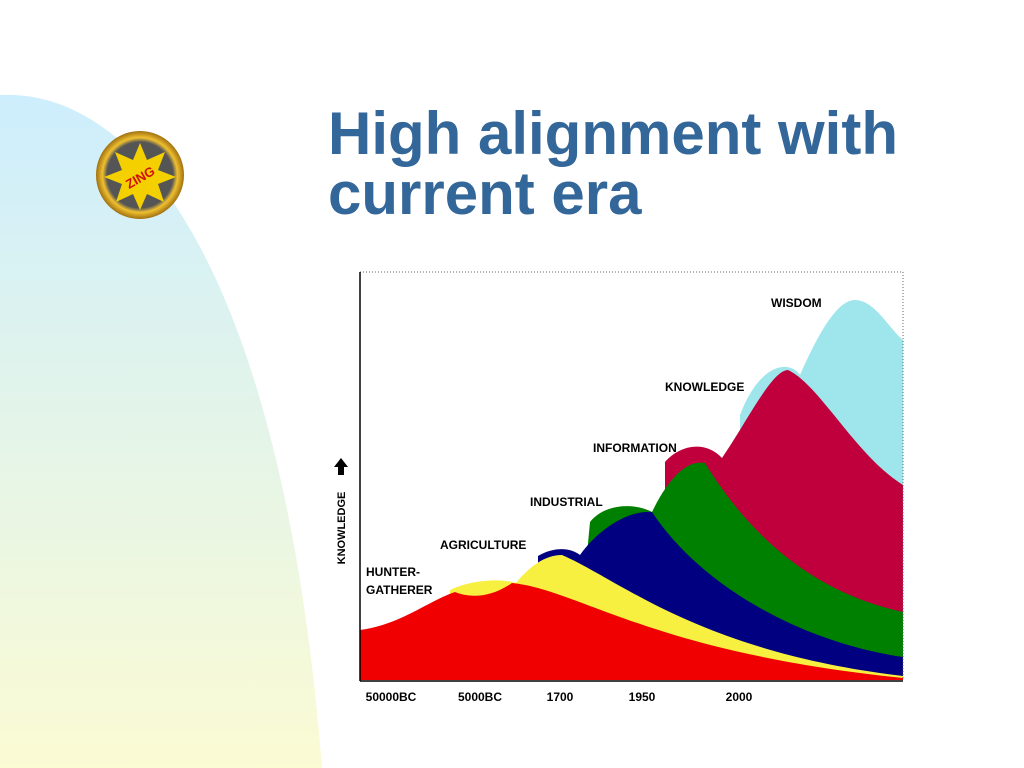  What do you see at coordinates (480, 697) in the screenshot?
I see `x-label: 5000BC` at bounding box center [480, 697].